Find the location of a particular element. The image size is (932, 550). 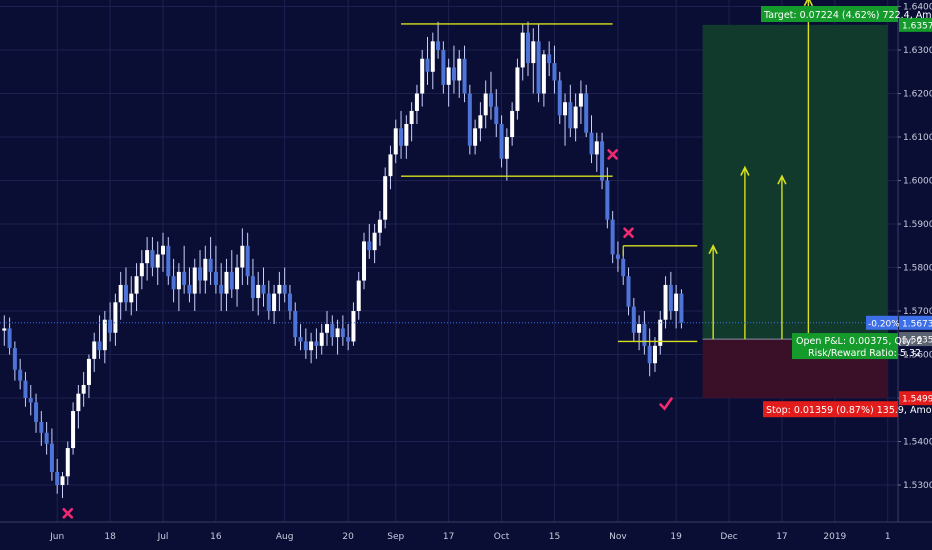

time-axis: Jun 18 Jul 16 Aug 20 Sep 17 Oct 15 Nov 19 Dec 17 2019 1 is located at coordinates (466, 535).